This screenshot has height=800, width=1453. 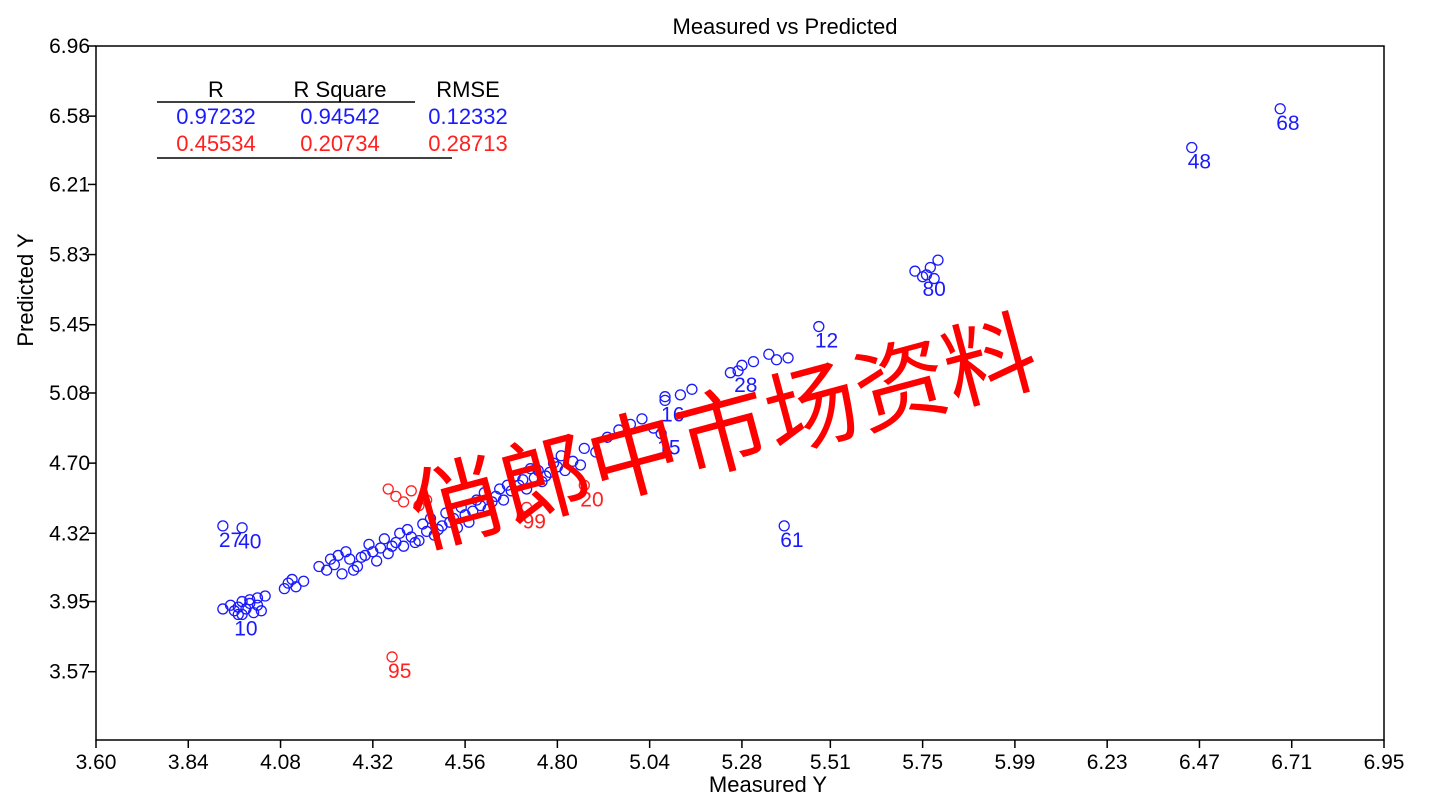 I want to click on stats-header: R Square, so click(x=340, y=89).